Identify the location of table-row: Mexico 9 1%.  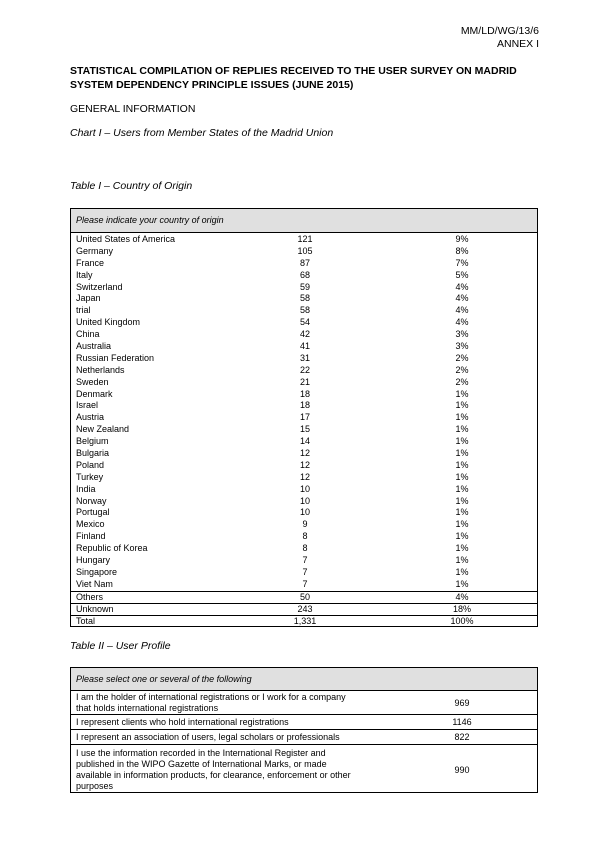
(304, 525).